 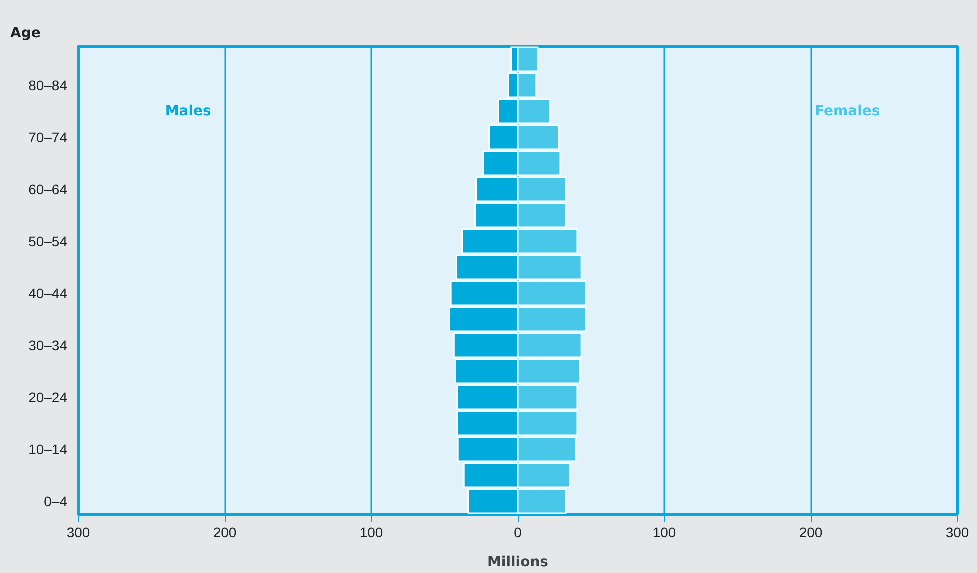 I want to click on y-tick-label: 0–4, so click(x=56, y=502).